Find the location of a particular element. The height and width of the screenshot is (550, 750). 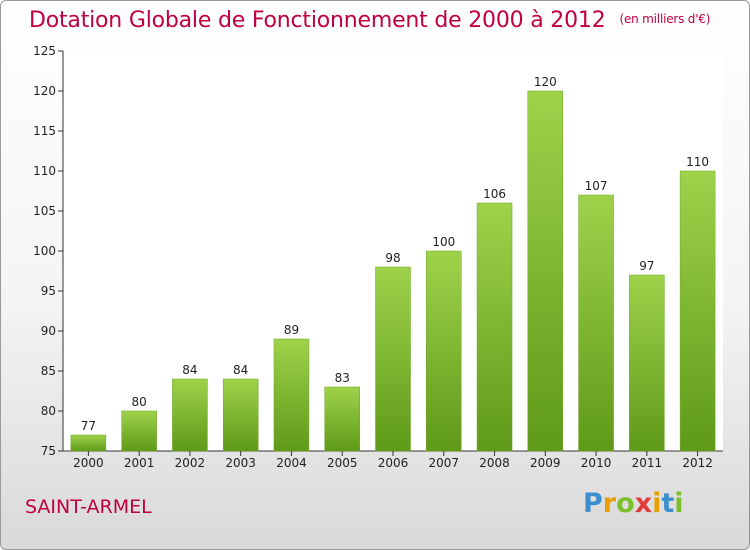

bar-value-label: 97 is located at coordinates (646, 266).